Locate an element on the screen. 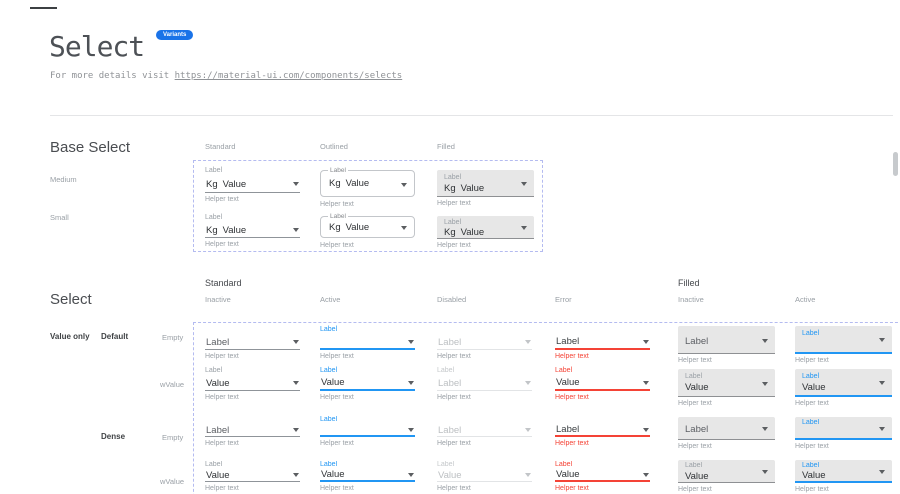 This screenshot has width=900, height=494. base-select-standard-medium: Label Kg Value Helper text is located at coordinates (252, 185).